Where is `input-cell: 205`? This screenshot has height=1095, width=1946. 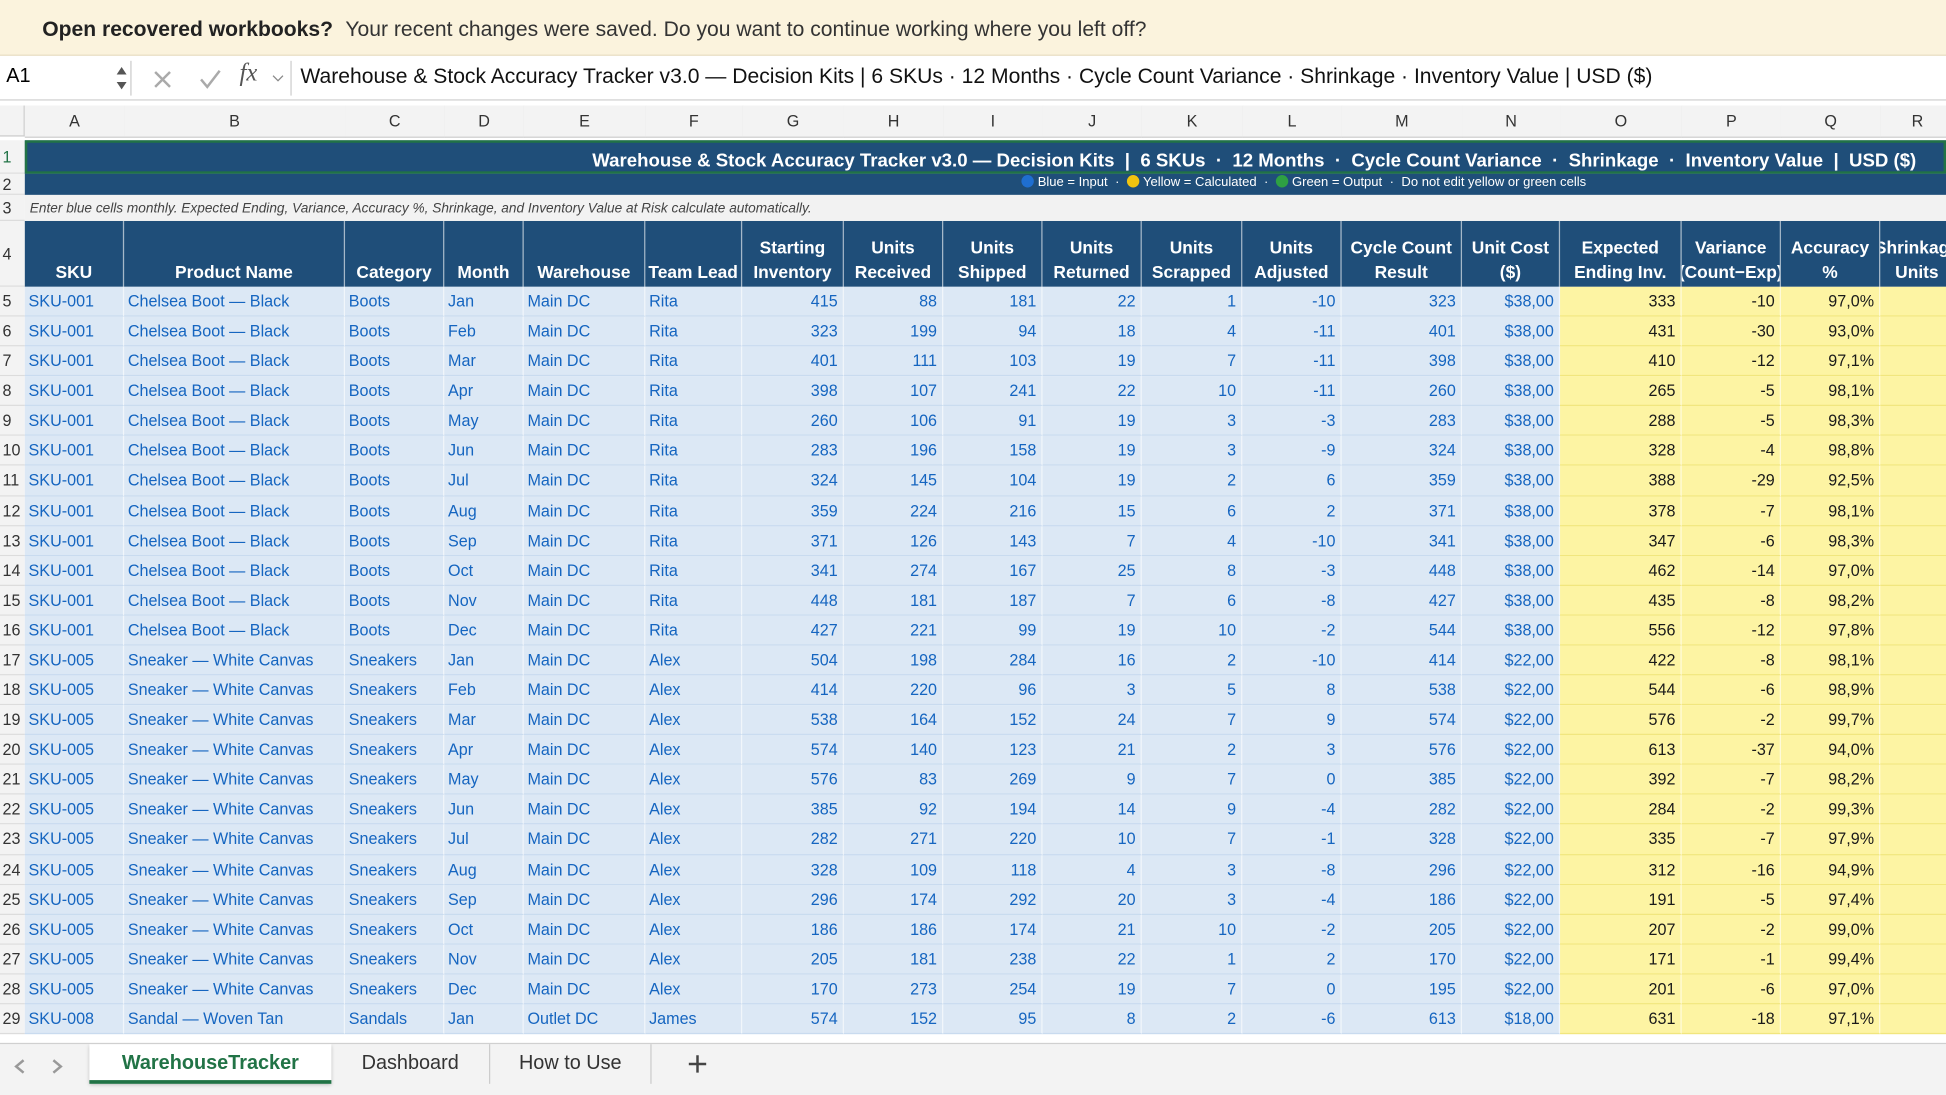
input-cell: 205 is located at coordinates (1402, 930).